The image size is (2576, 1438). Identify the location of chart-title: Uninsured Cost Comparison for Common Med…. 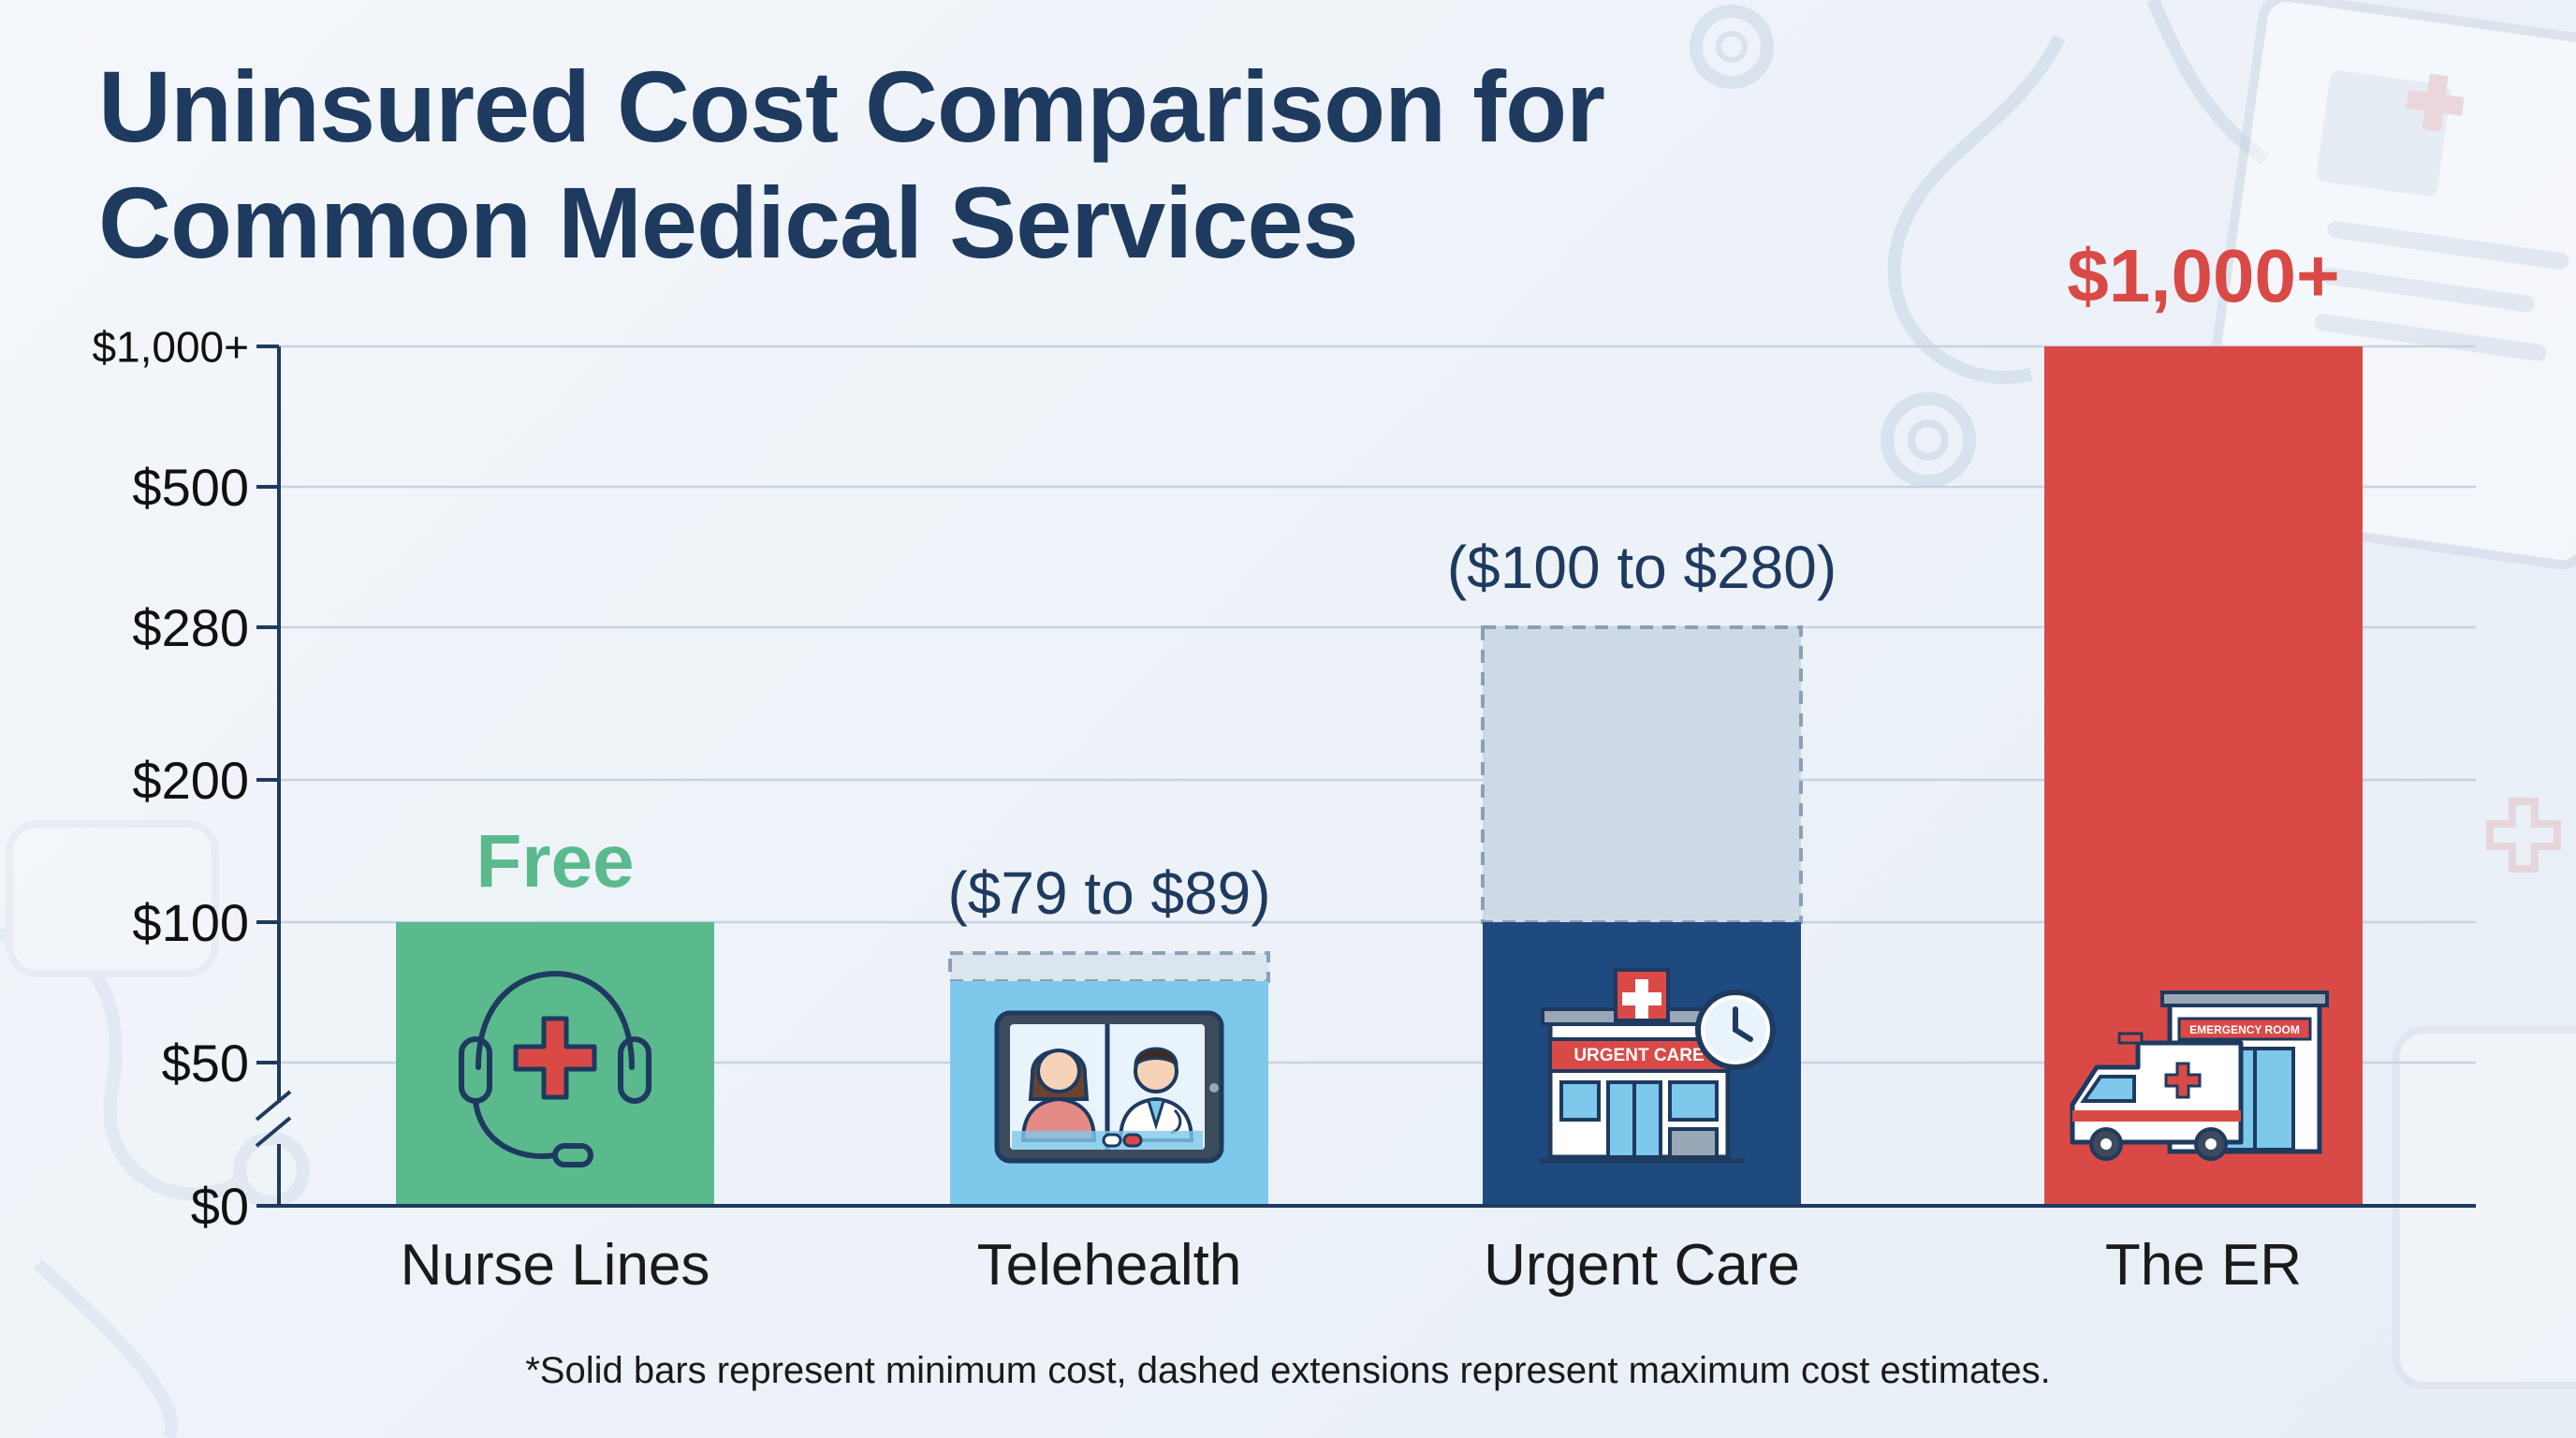
(851, 164).